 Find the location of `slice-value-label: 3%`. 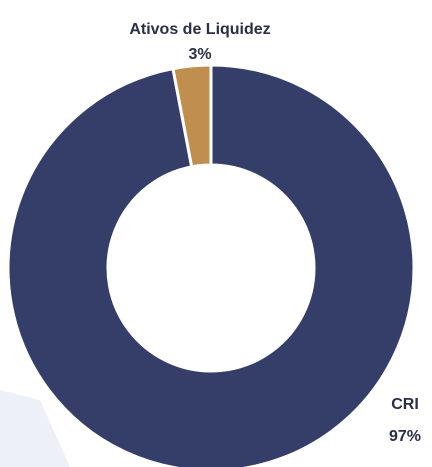

slice-value-label: 3% is located at coordinates (199, 54).